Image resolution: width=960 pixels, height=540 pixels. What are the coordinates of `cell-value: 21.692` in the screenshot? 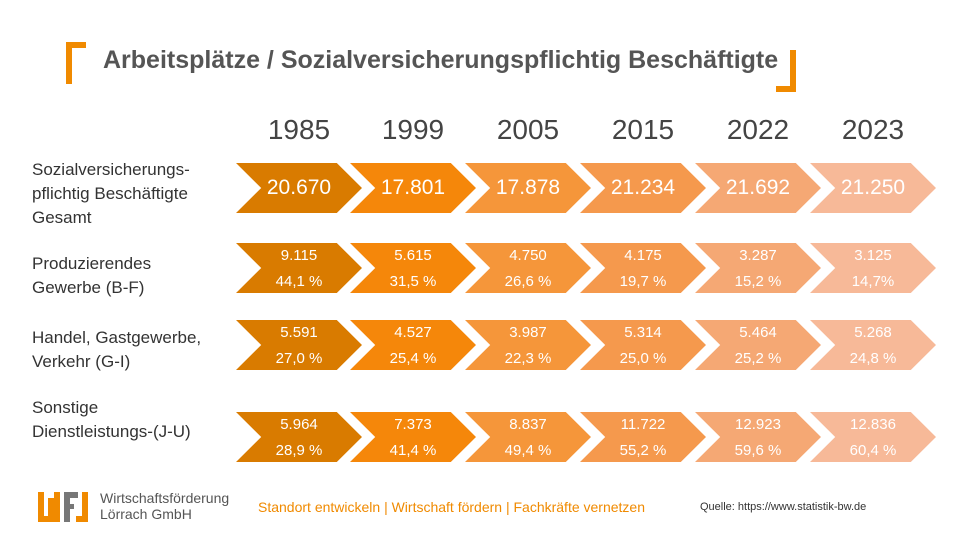 It's located at (758, 187).